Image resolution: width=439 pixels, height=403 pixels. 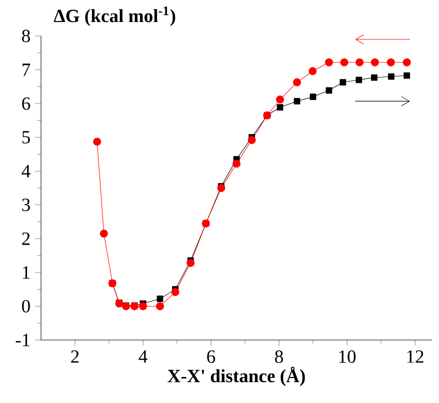 What do you see at coordinates (211, 356) in the screenshot?
I see `x-tick-label: 6` at bounding box center [211, 356].